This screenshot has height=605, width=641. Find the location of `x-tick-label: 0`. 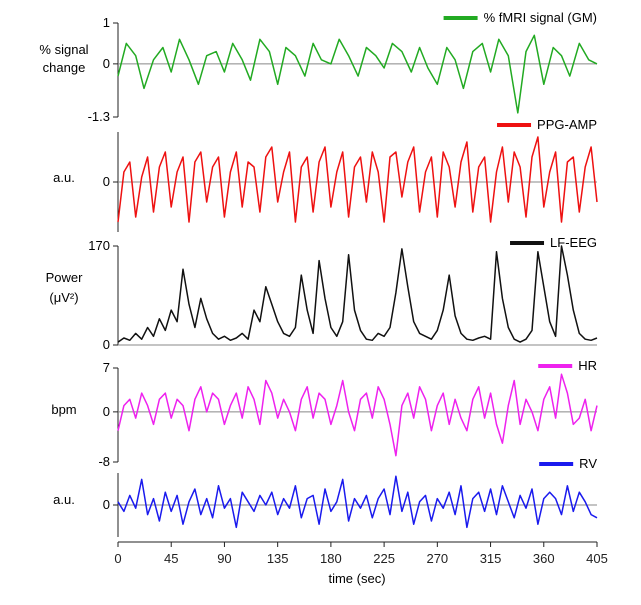

x-tick-label: 0 is located at coordinates (117, 558).